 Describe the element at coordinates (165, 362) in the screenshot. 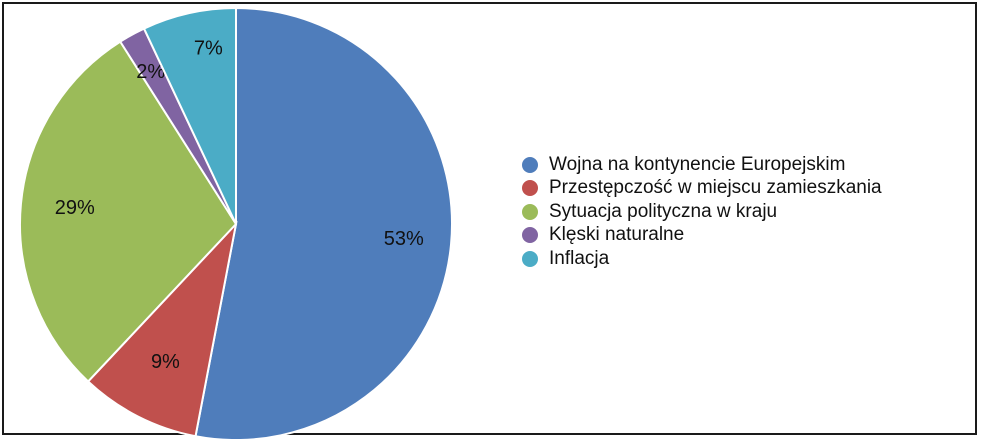

I see `data-label-crime: 9%` at that location.